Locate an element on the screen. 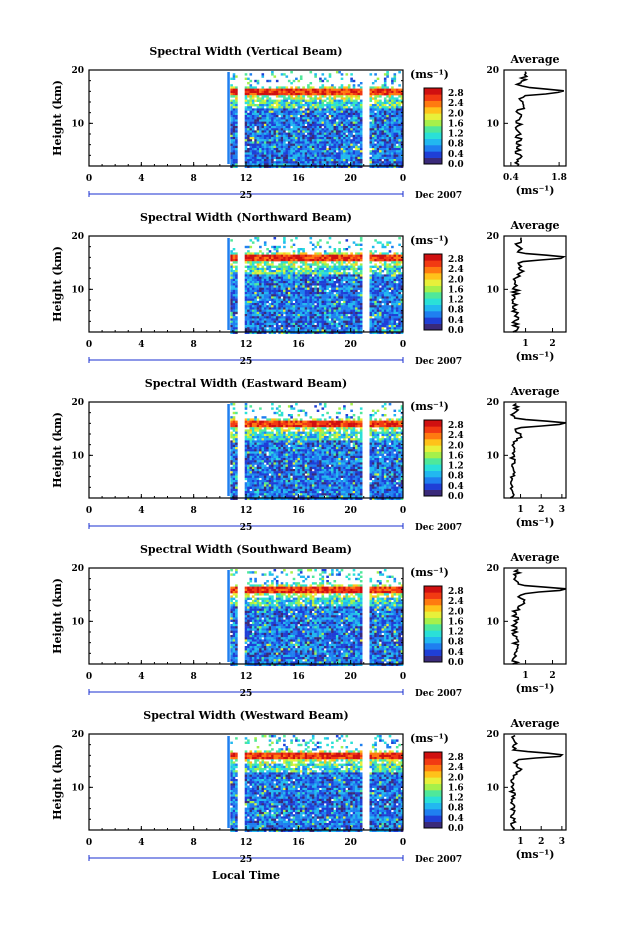 The height and width of the screenshot is (929, 617). average-panel: Average 20 10 1 2(ms⁻¹) is located at coordinates (526, 623).